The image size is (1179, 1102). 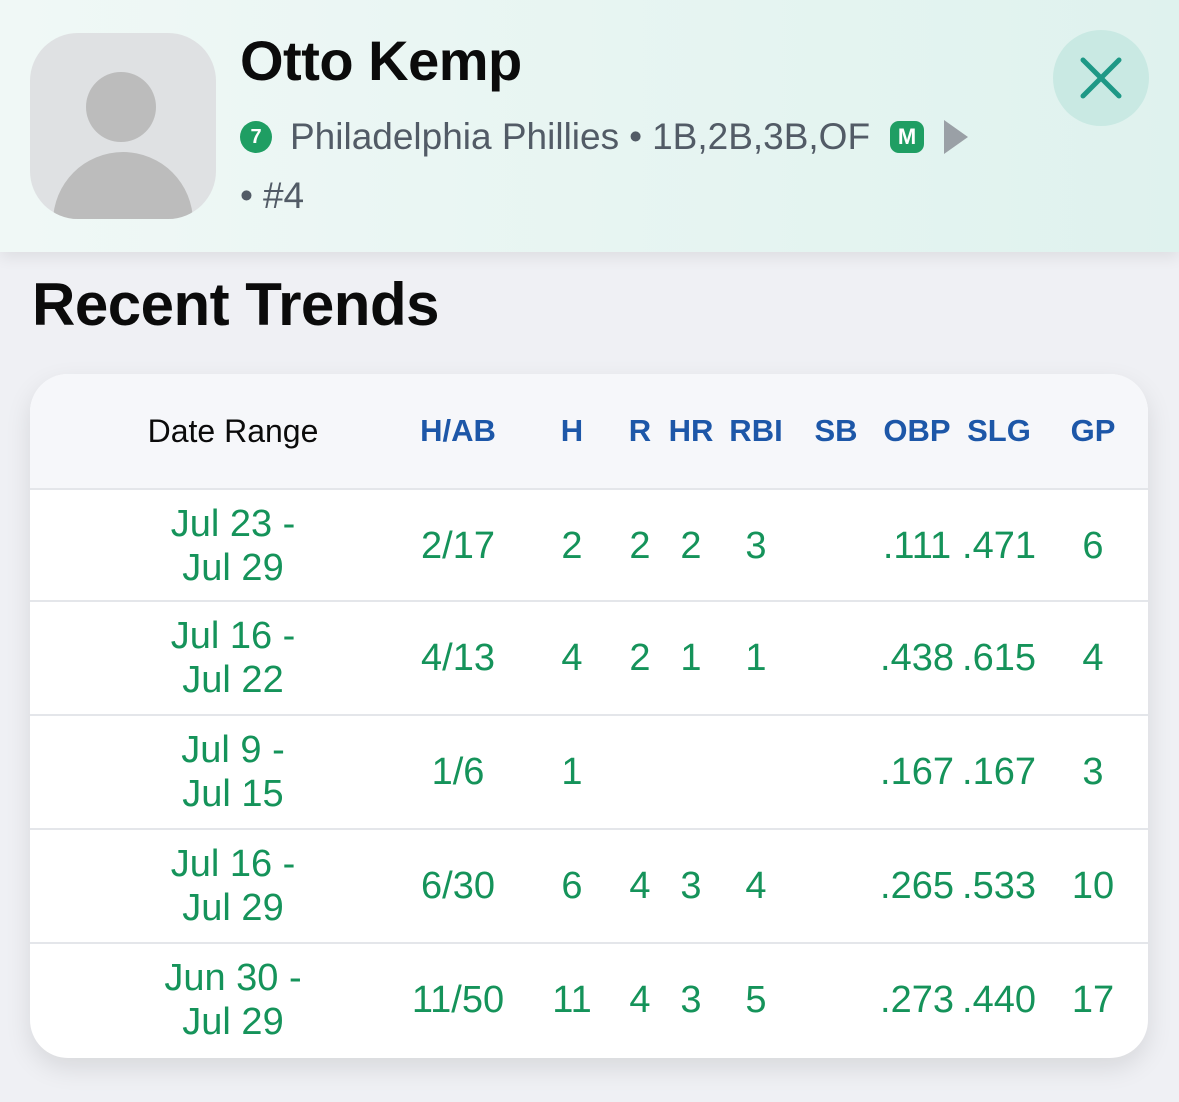 What do you see at coordinates (917, 771) in the screenshot?
I see `cell-obp: .167` at bounding box center [917, 771].